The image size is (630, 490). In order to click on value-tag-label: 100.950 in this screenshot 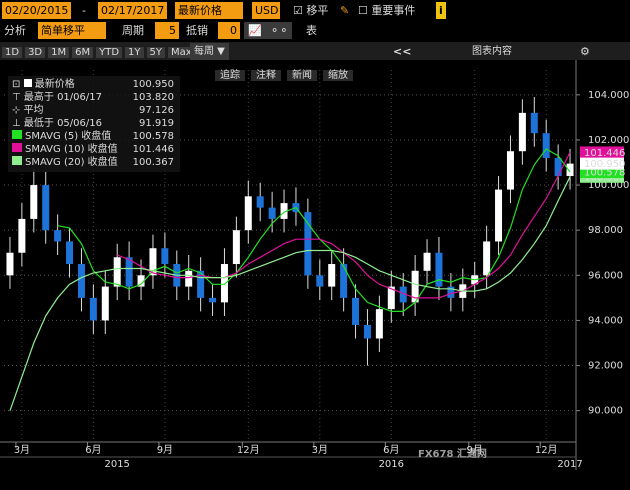, I will do `click(604, 164)`.